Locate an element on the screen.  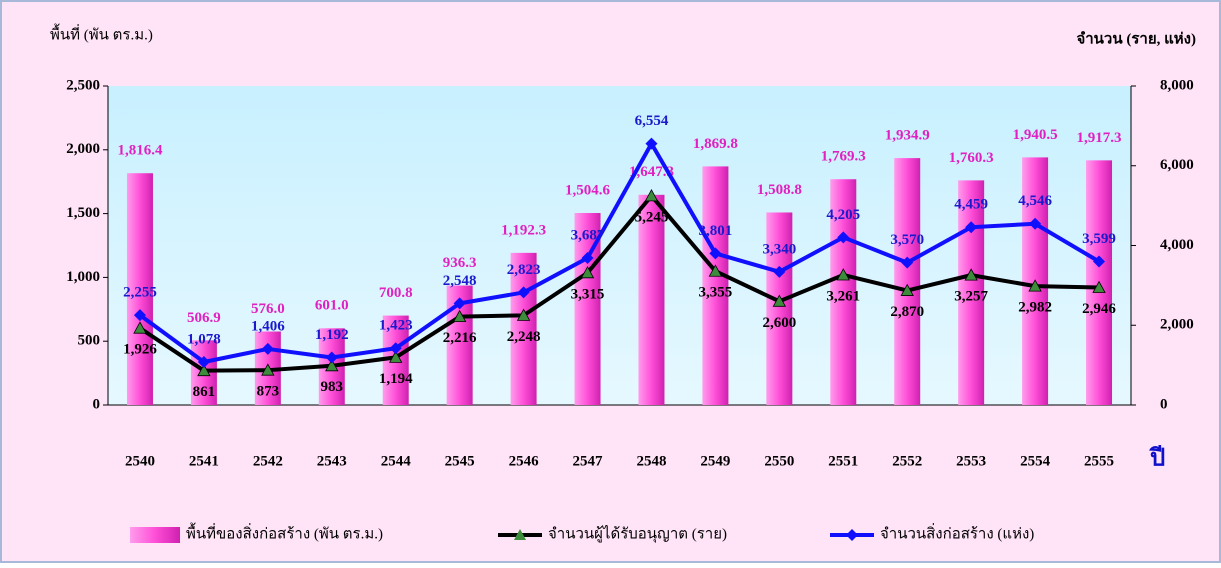
bar-value-label: 700.8 is located at coordinates (396, 293).